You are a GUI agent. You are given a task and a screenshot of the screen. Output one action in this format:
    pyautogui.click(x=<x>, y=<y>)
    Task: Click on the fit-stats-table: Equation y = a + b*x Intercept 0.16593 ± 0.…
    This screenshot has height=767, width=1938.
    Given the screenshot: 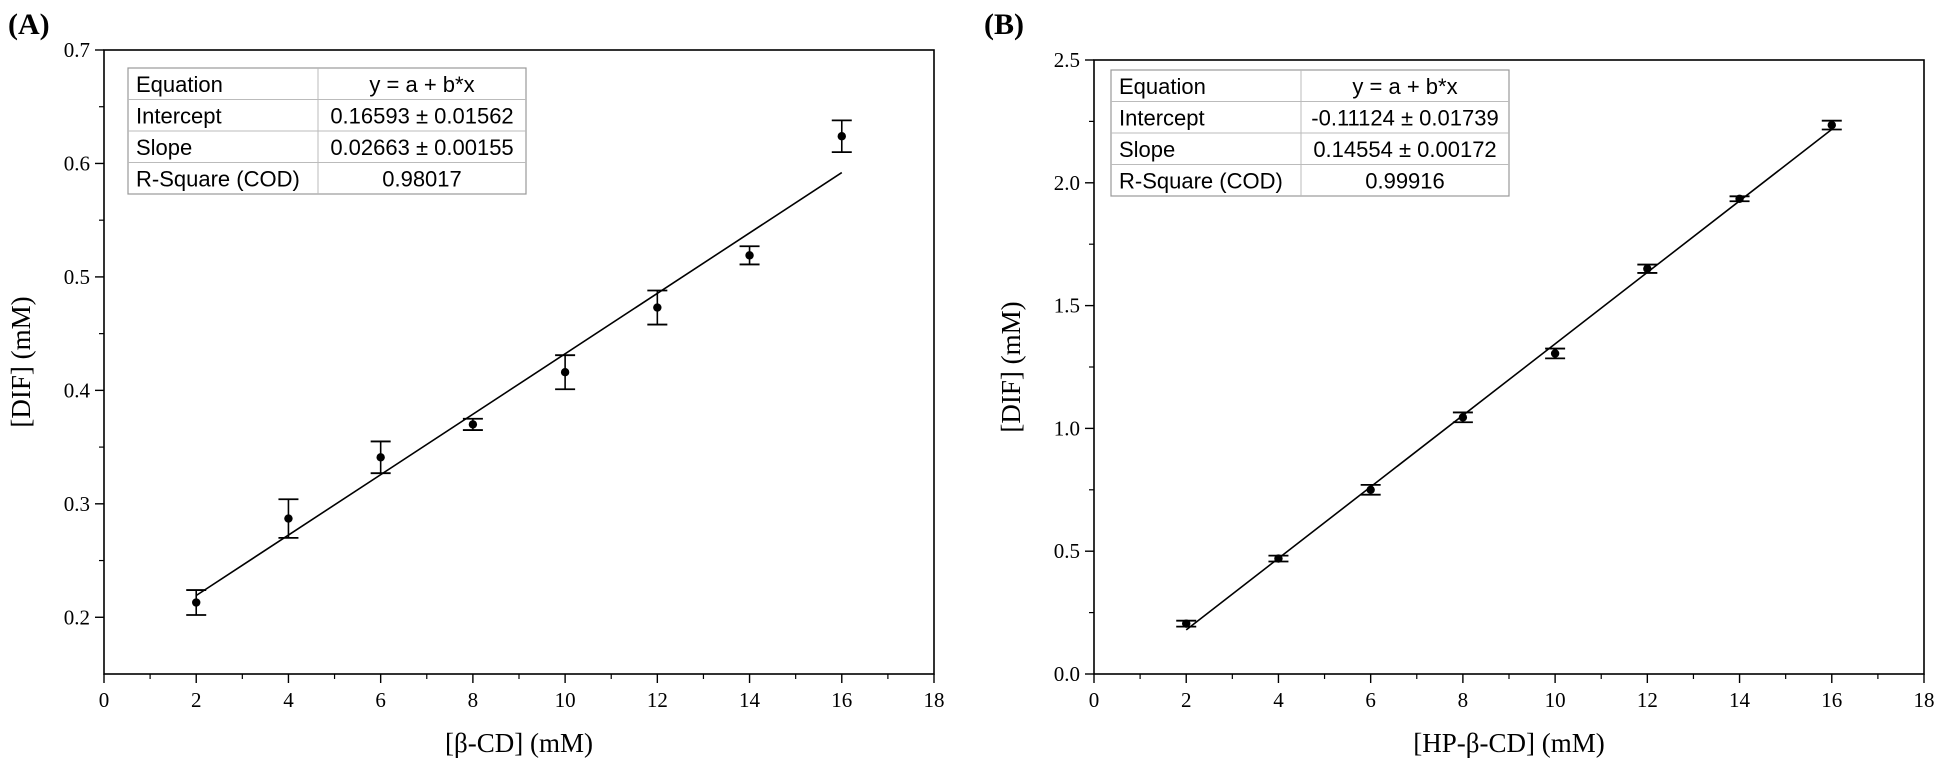 What is the action you would take?
    pyautogui.click(x=327, y=131)
    